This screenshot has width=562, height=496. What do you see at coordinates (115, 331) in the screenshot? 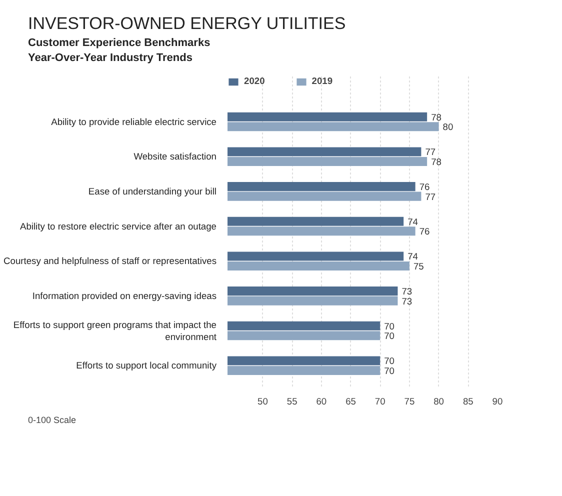
I see `y-tick-label: Efforts to support green programs that impact the environment` at bounding box center [115, 331].